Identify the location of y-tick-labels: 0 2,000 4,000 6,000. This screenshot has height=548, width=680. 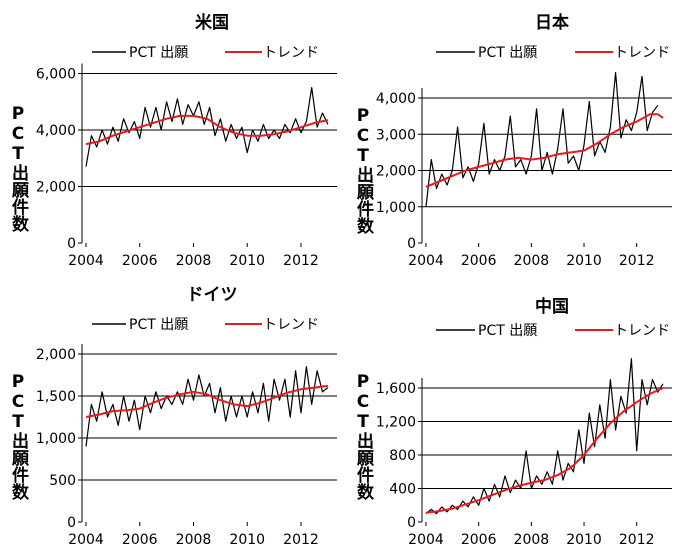
(56, 160).